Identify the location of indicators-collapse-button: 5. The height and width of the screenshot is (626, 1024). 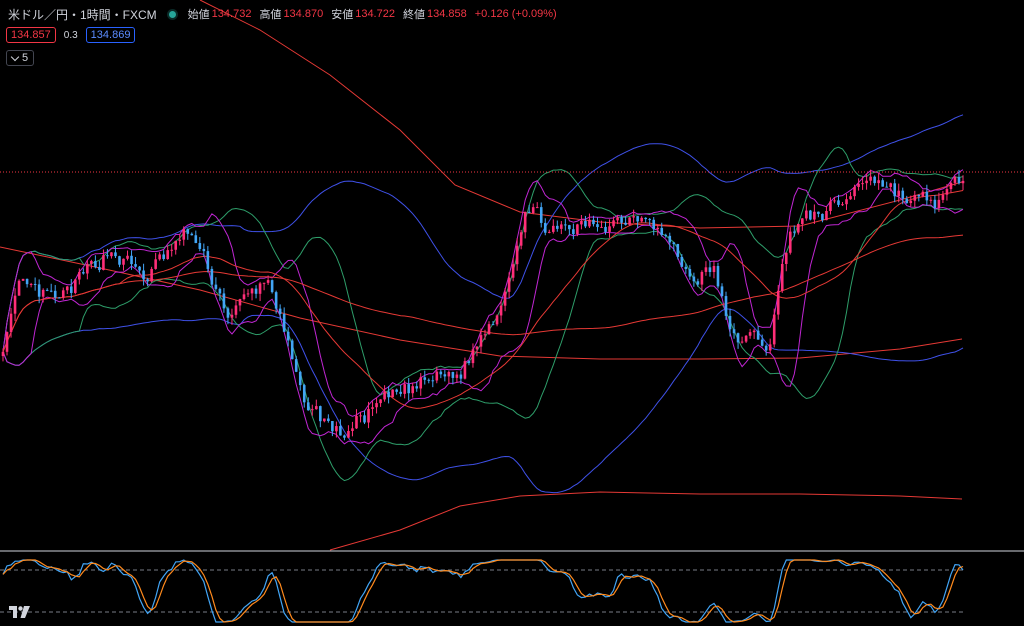
(20, 58).